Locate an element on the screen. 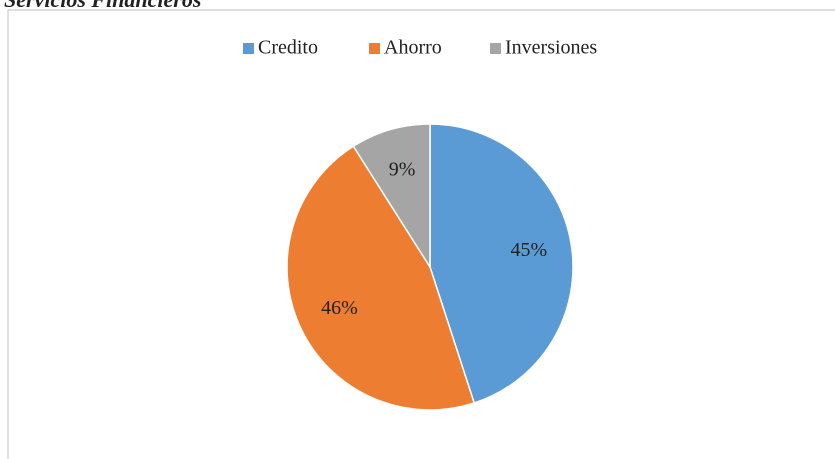 Image resolution: width=835 pixels, height=459 pixels. legend-label: Inversiones is located at coordinates (551, 48).